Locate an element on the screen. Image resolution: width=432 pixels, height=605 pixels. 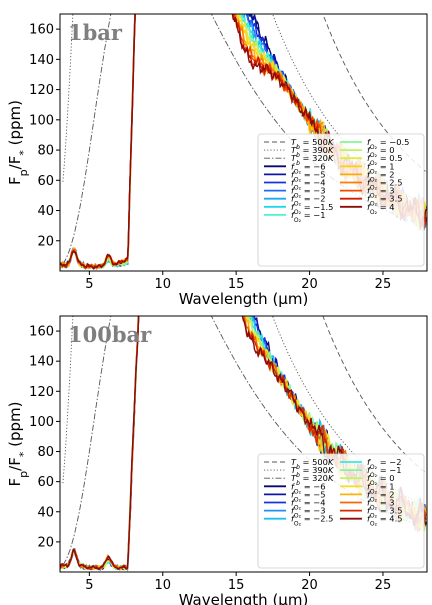
panel-label: 1bar is located at coordinates (95, 32).